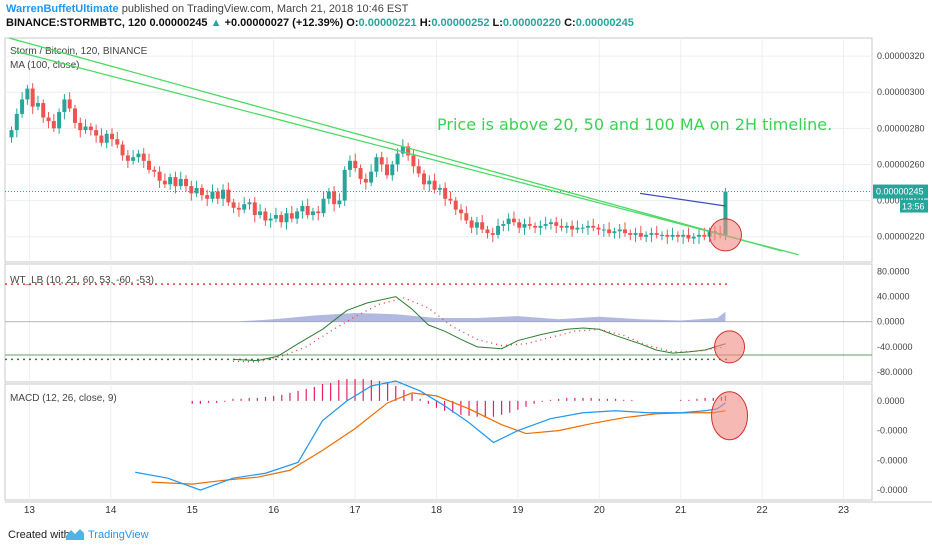 This screenshot has height=550, width=932. I want to click on close-label: C:, so click(570, 23).